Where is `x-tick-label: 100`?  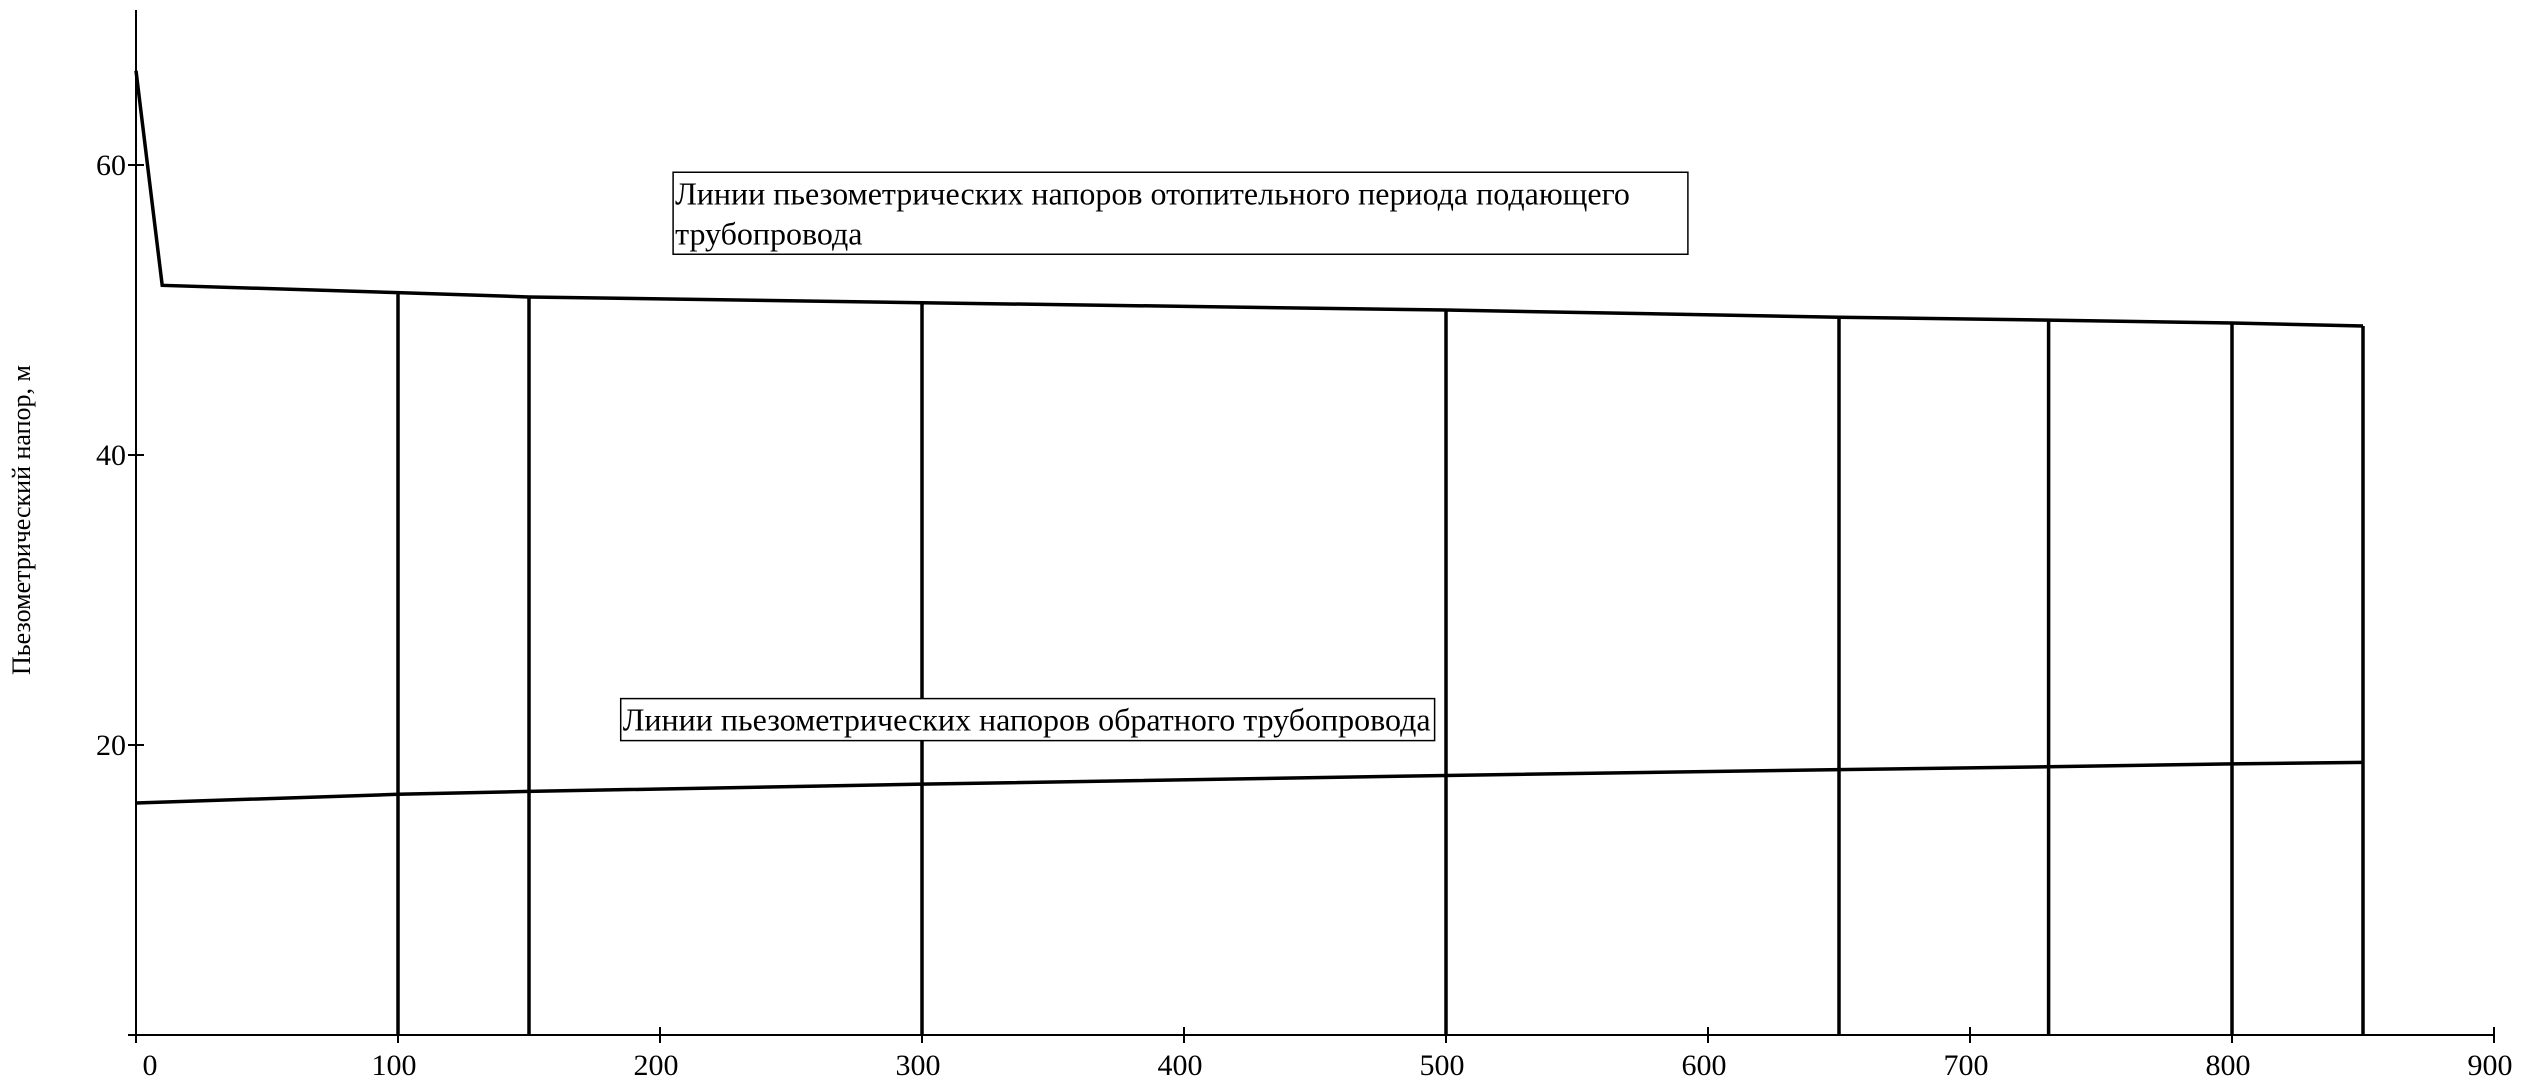
x-tick-label: 100 is located at coordinates (394, 1065).